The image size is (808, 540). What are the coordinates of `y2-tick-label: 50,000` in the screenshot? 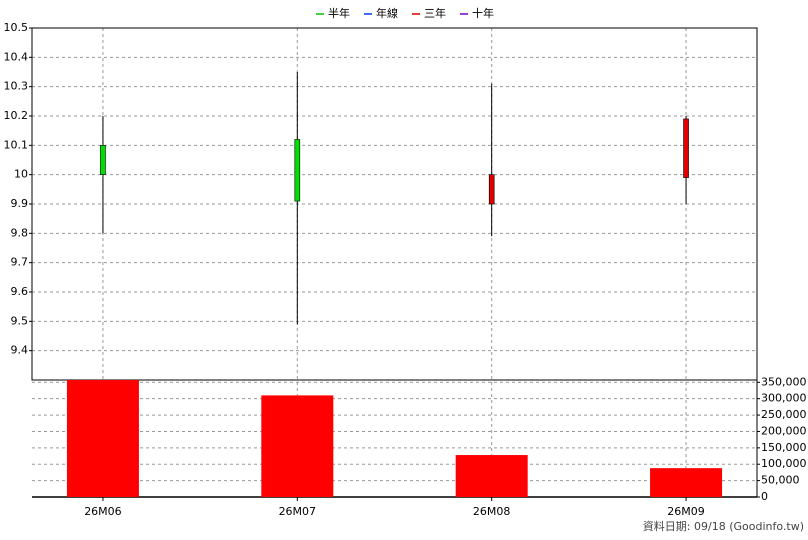 It's located at (780, 480).